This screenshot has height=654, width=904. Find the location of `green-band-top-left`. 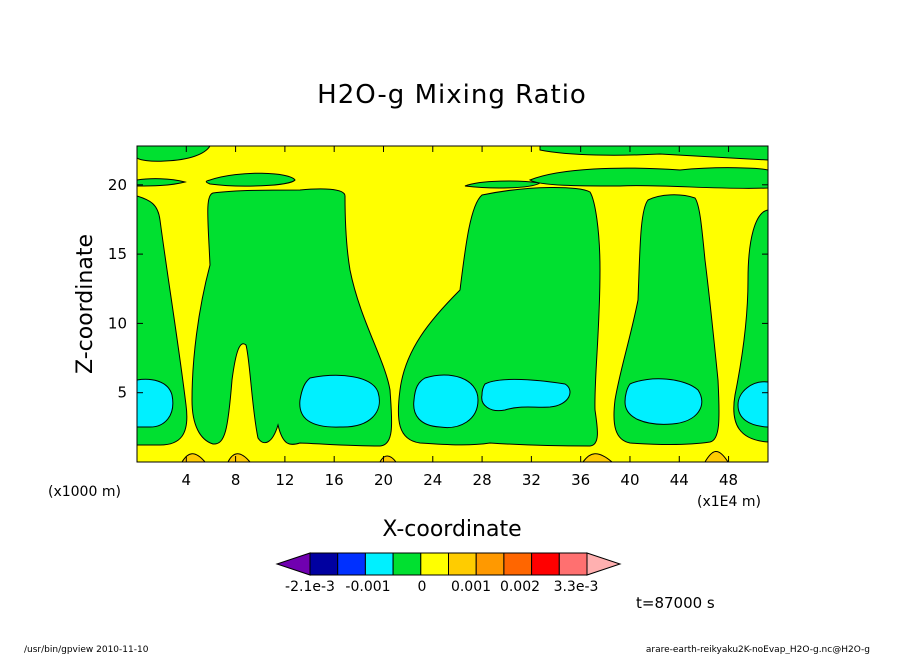

green-band-top-left is located at coordinates (174, 154).